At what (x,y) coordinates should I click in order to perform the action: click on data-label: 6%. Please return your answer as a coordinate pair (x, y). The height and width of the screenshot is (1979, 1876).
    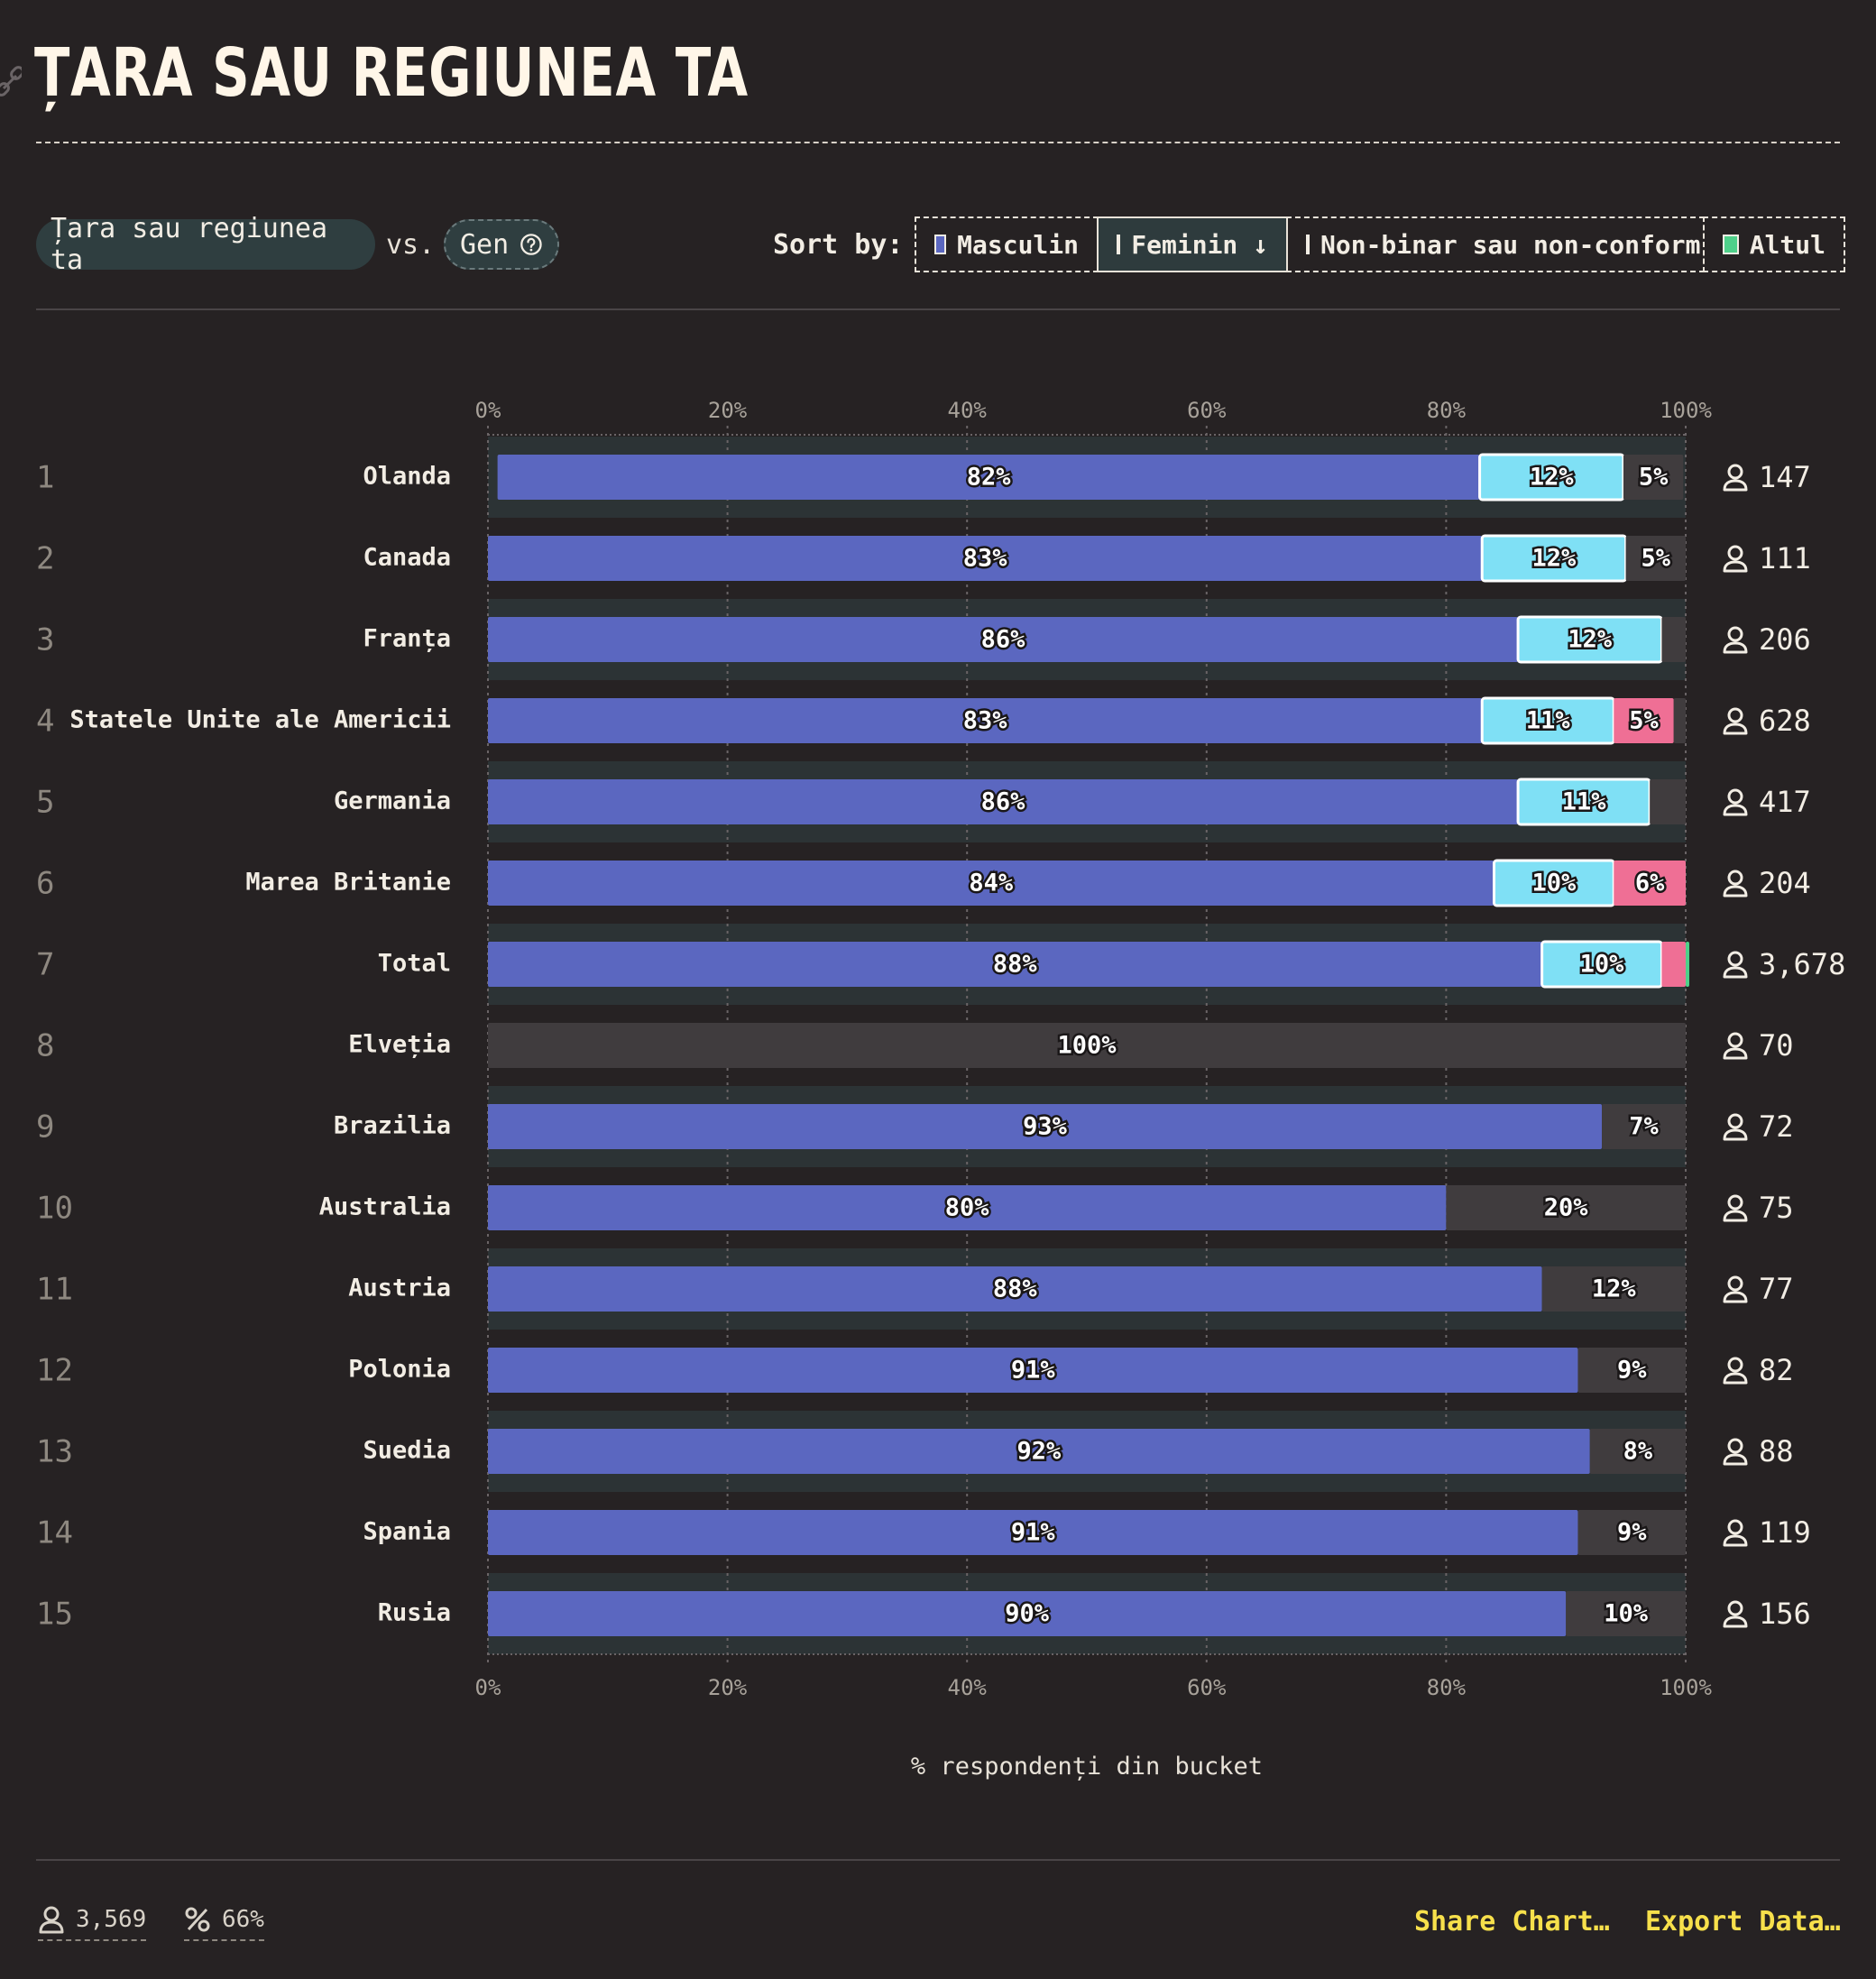
    Looking at the image, I should click on (1650, 883).